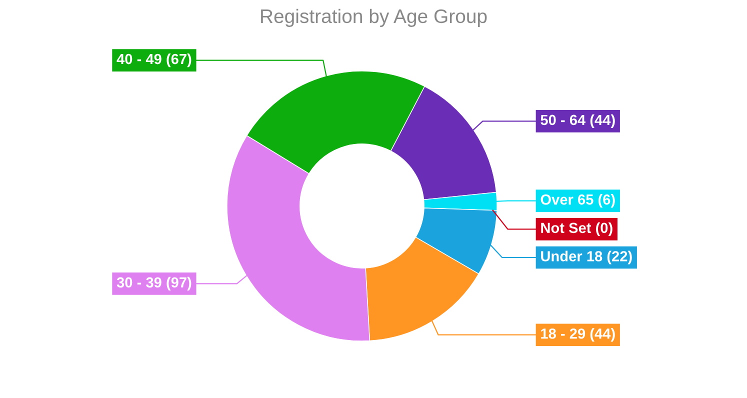 The height and width of the screenshot is (398, 747). I want to click on legend-label: Not Set (0), so click(576, 229).